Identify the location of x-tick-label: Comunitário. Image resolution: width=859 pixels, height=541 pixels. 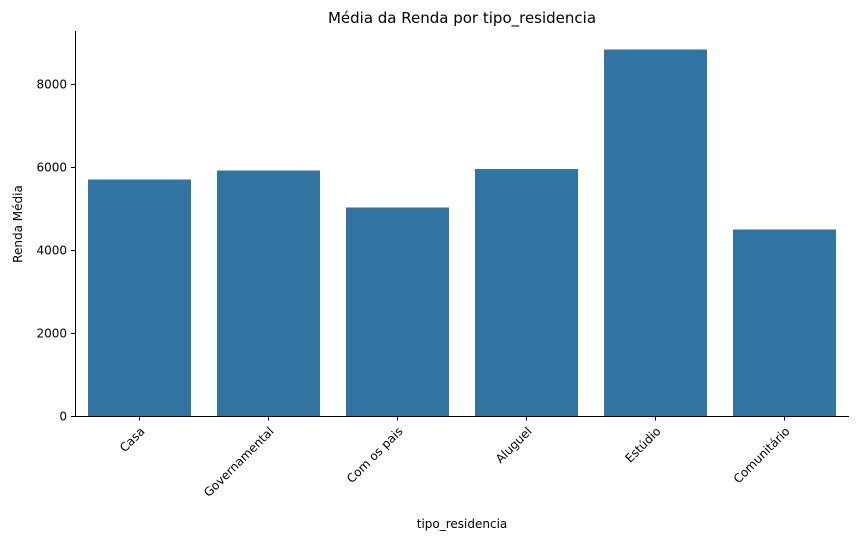
(762, 455).